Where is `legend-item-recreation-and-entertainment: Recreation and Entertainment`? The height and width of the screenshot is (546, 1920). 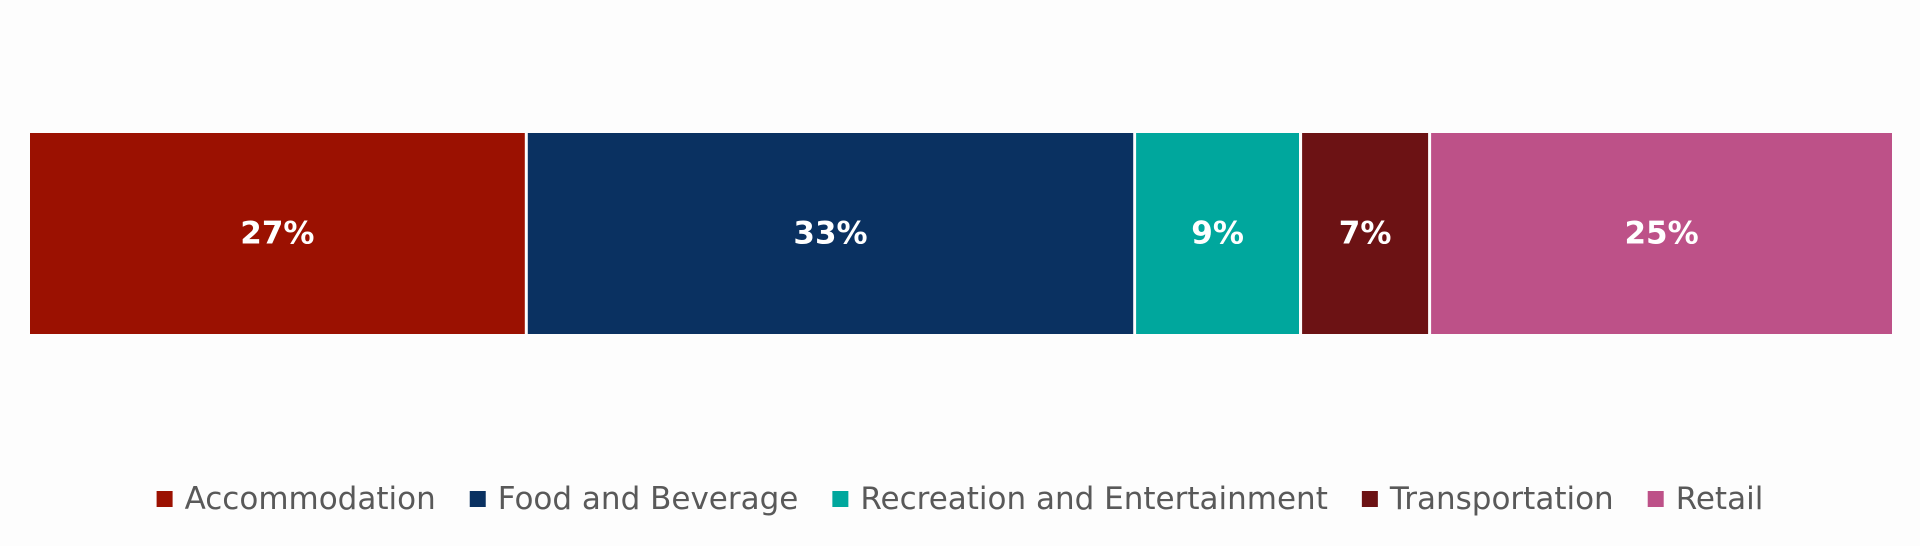
legend-item-recreation-and-entertainment: Recreation and Entertainment is located at coordinates (1080, 499).